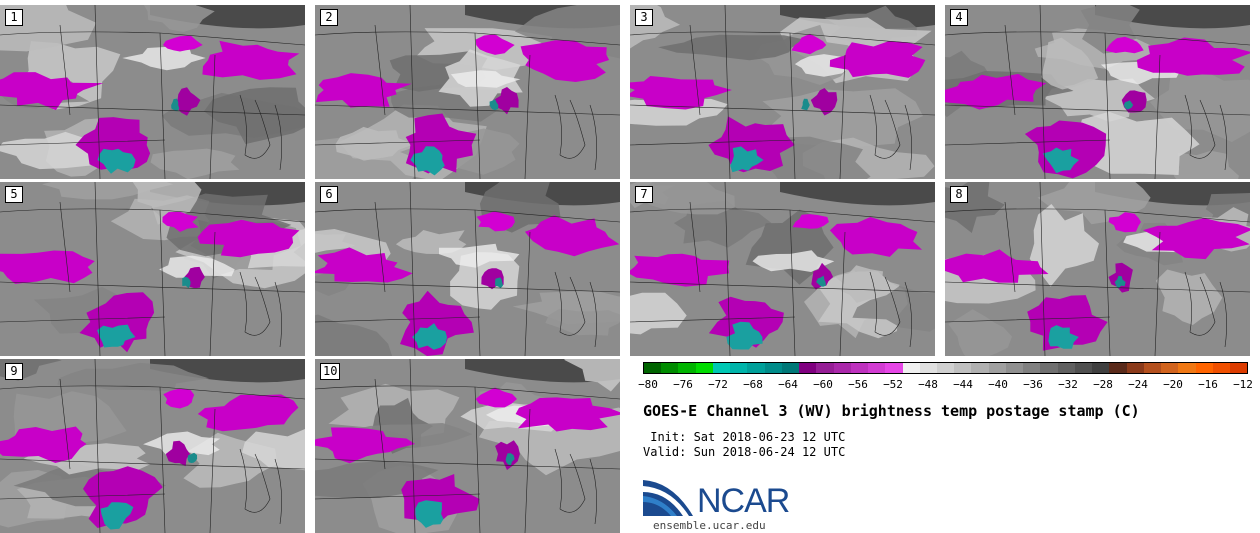 The height and width of the screenshot is (533, 1260). I want to click on map-panel: 5, so click(152, 269).